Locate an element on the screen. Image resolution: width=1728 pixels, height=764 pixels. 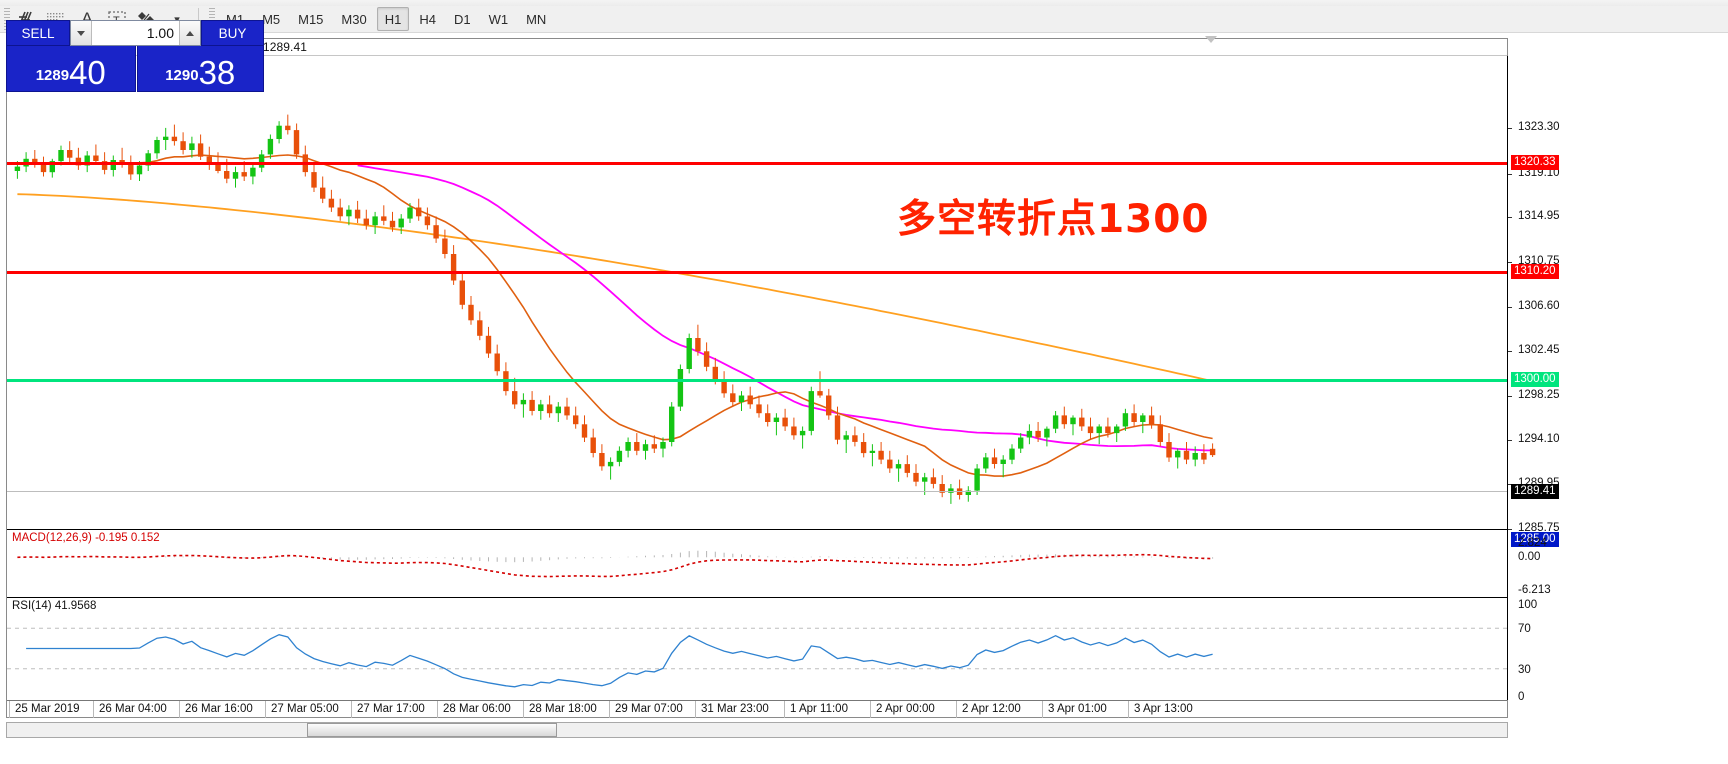
macd-scale-label: -6.213 is located at coordinates (1534, 590).